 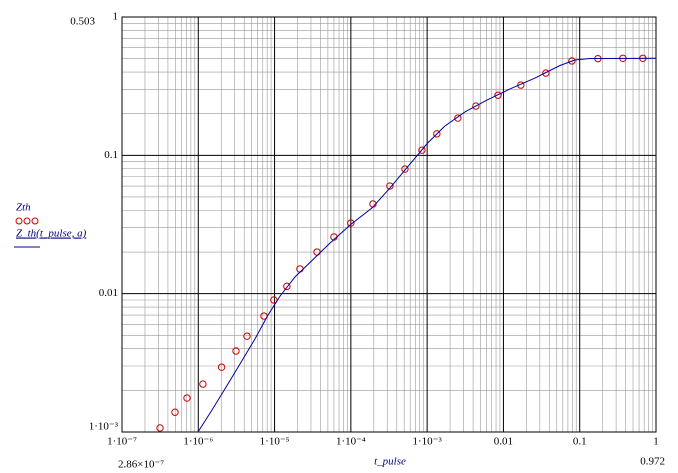 What do you see at coordinates (503, 442) in the screenshot?
I see `x-tick-label: 0.01` at bounding box center [503, 442].